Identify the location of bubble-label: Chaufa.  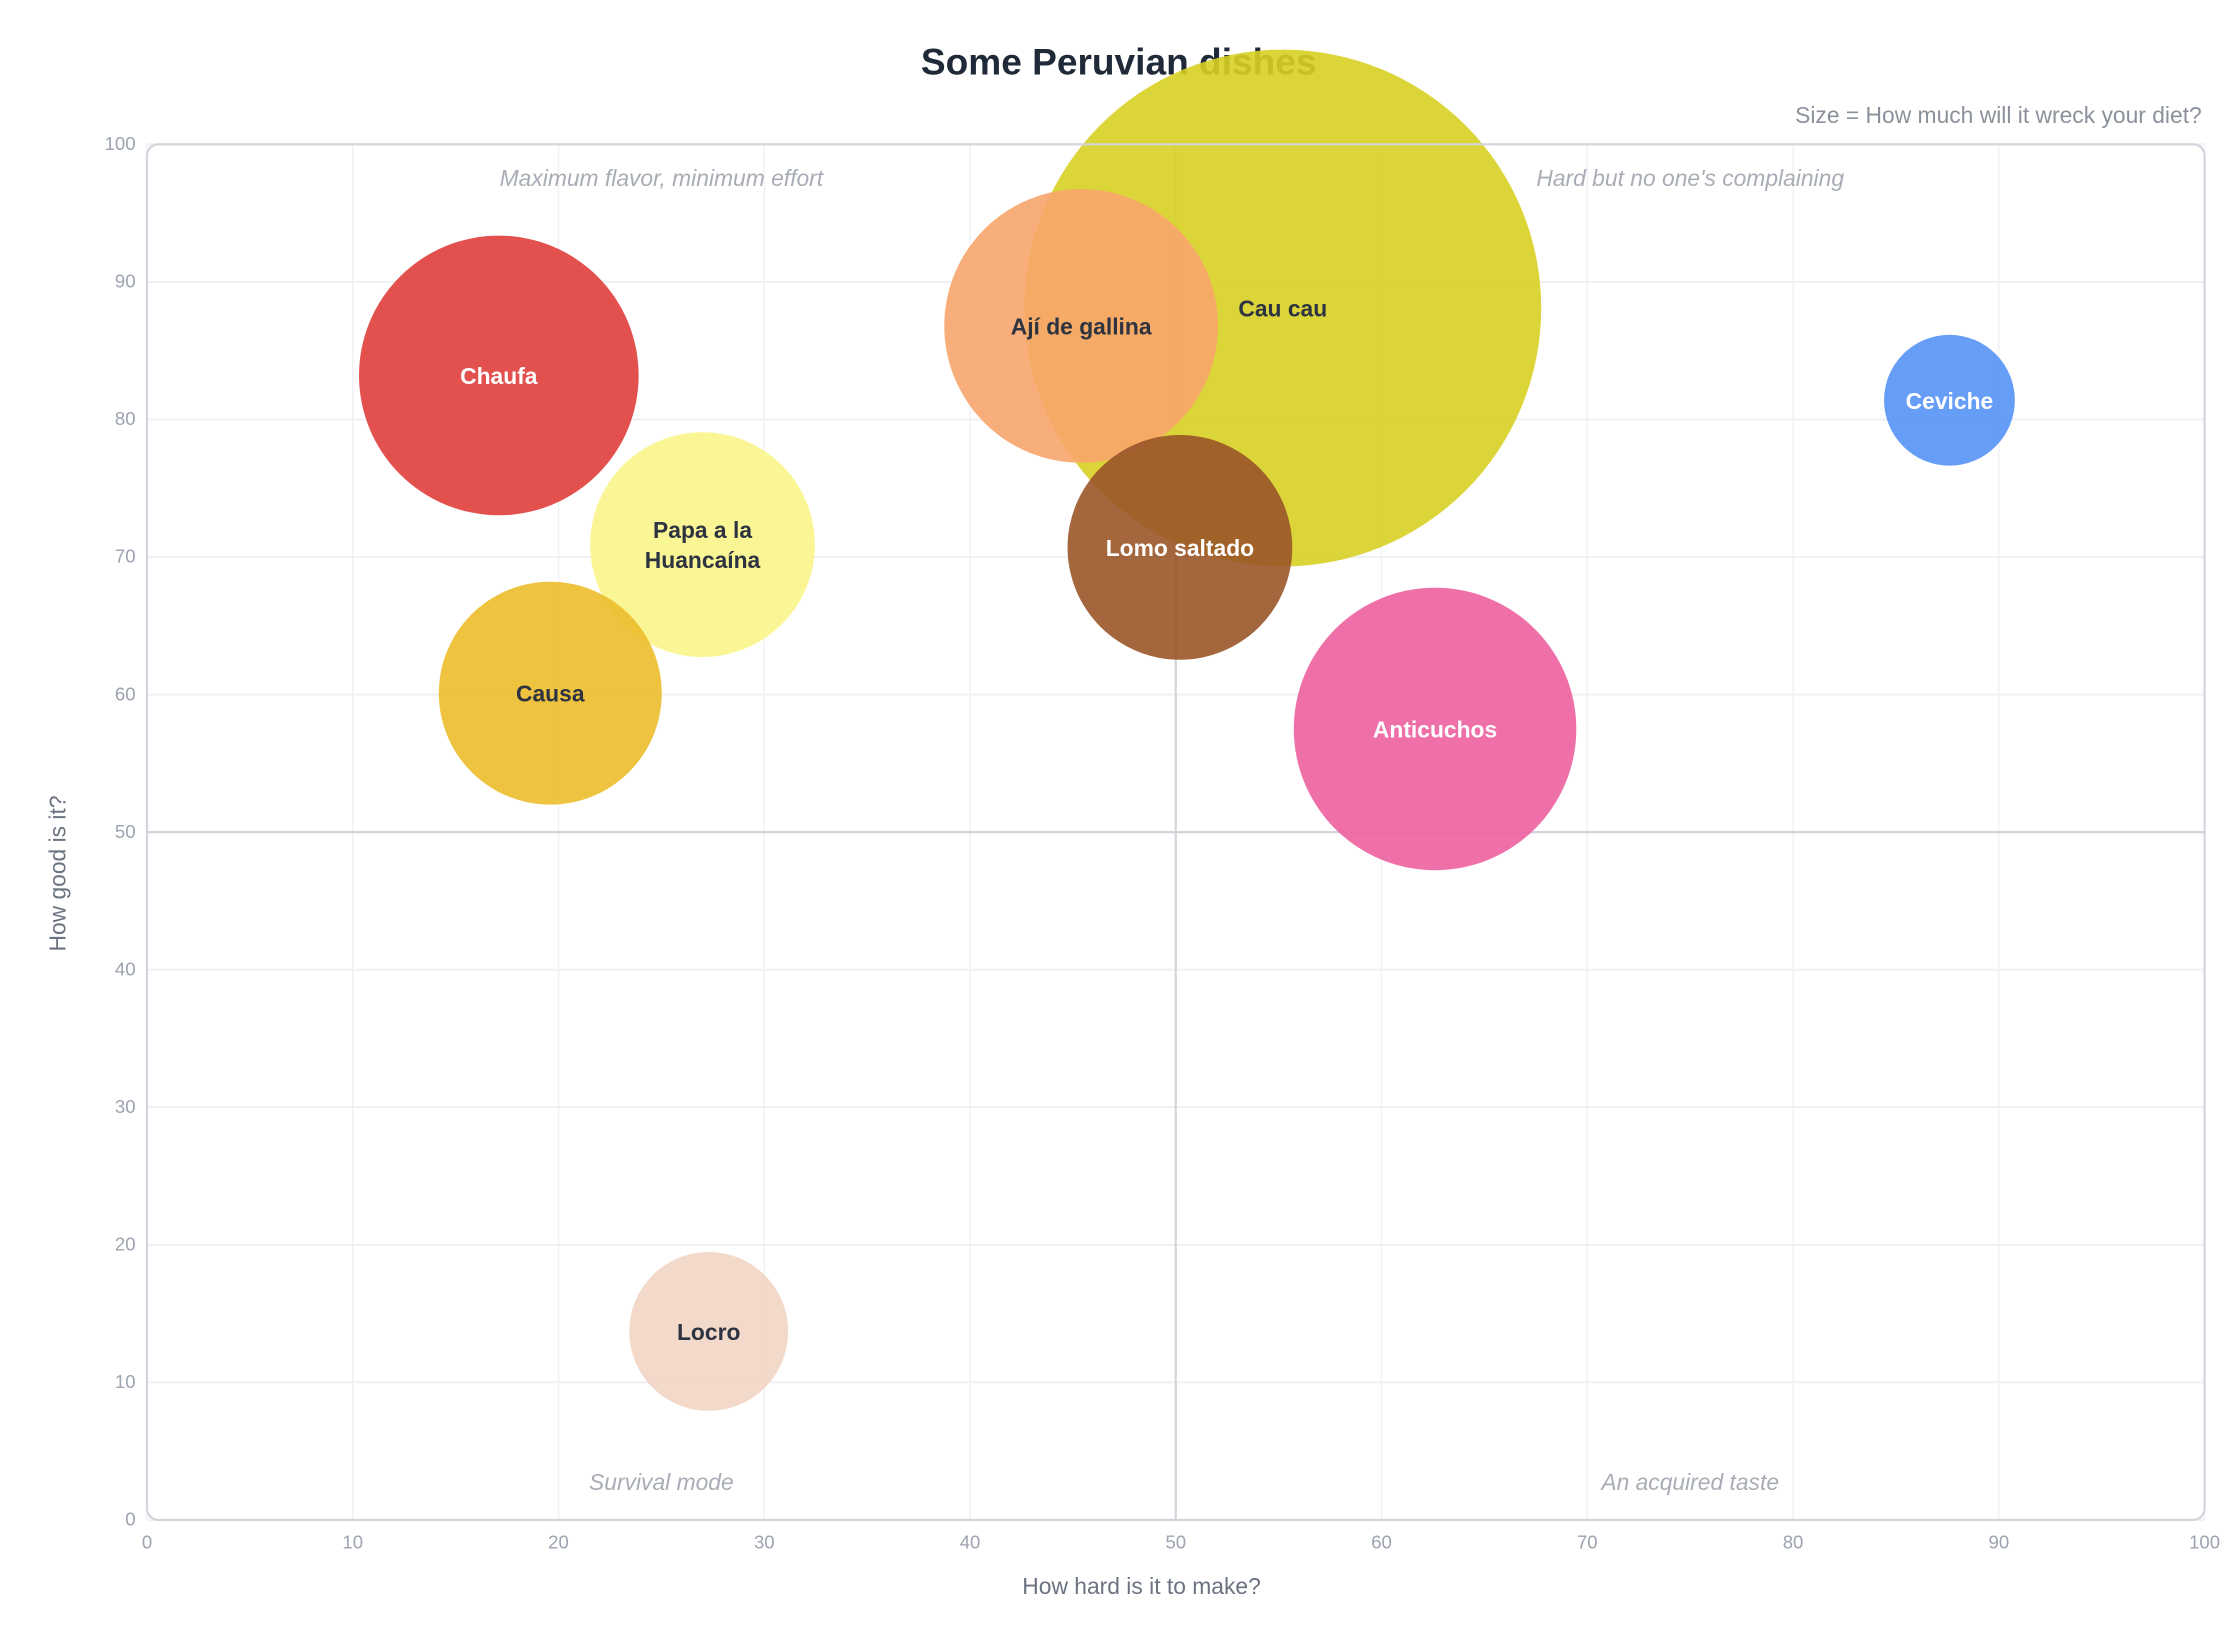
(499, 376).